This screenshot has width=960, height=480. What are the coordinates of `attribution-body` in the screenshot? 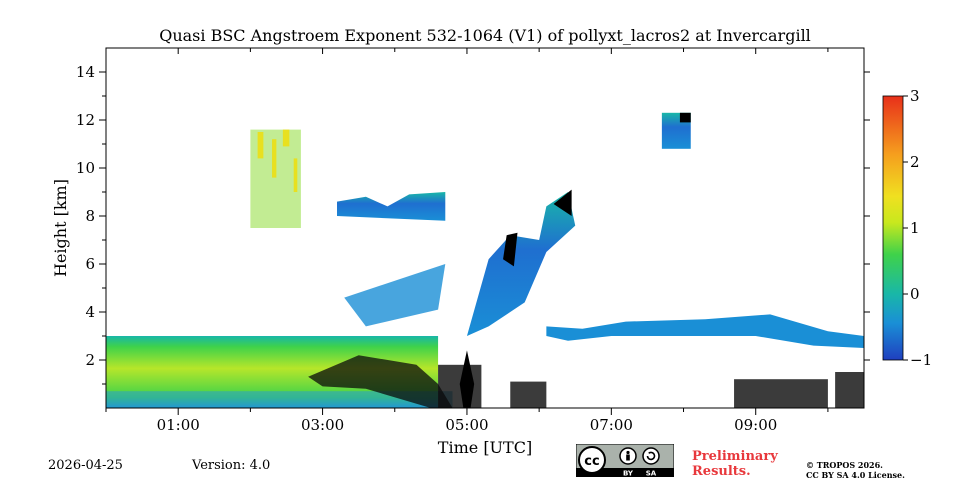 It's located at (628, 457).